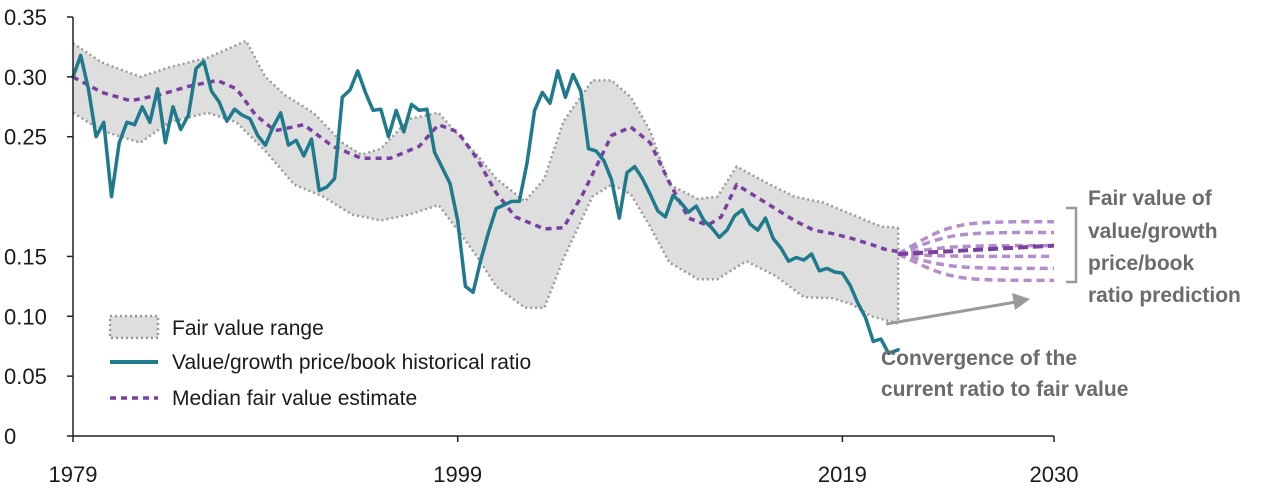 The image size is (1264, 494). What do you see at coordinates (1164, 295) in the screenshot?
I see `prediction-annotation-line-4: ratio prediction` at bounding box center [1164, 295].